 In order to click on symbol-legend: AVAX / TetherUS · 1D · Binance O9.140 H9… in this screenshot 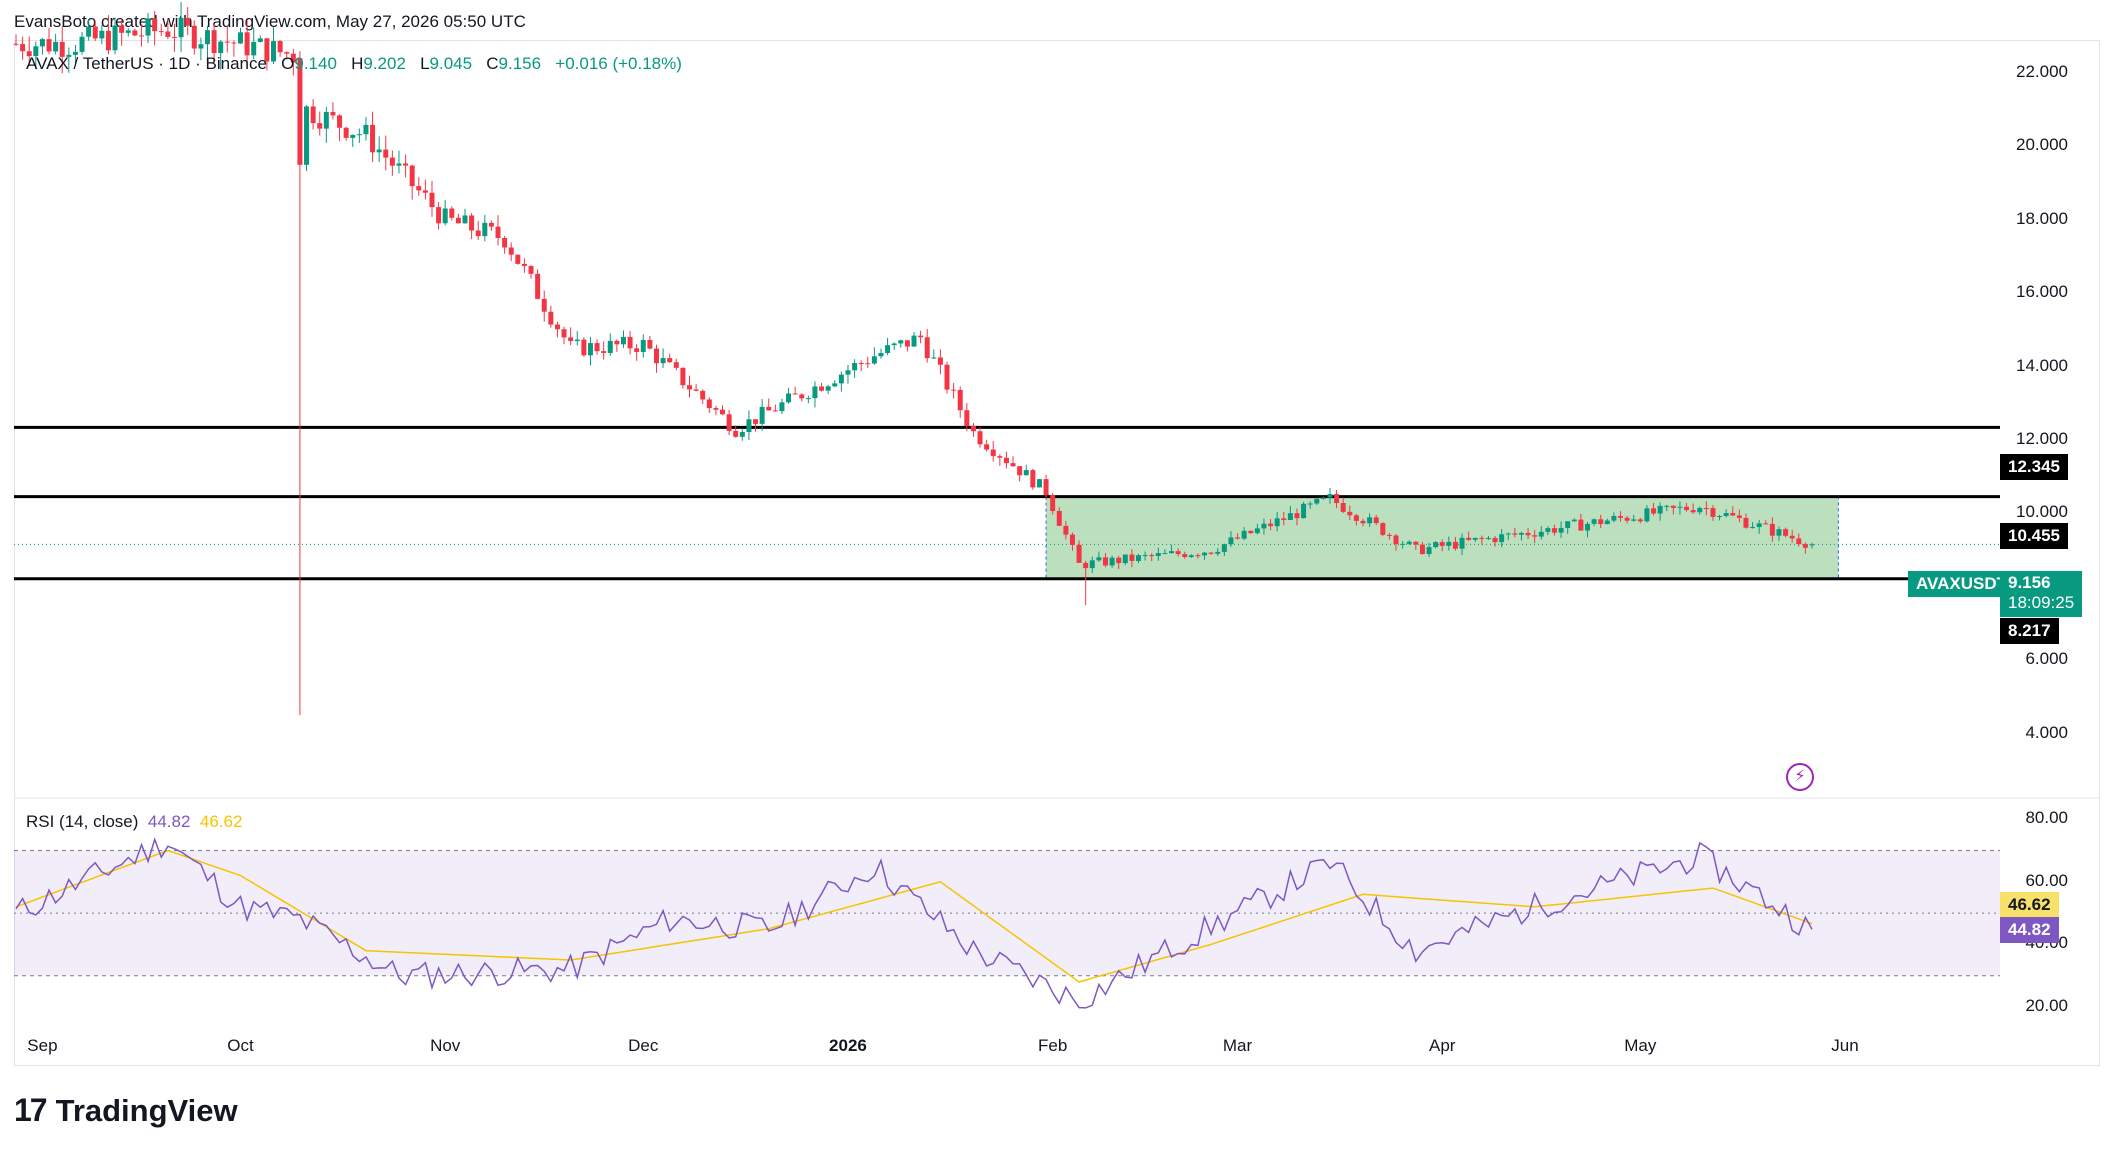, I will do `click(354, 64)`.